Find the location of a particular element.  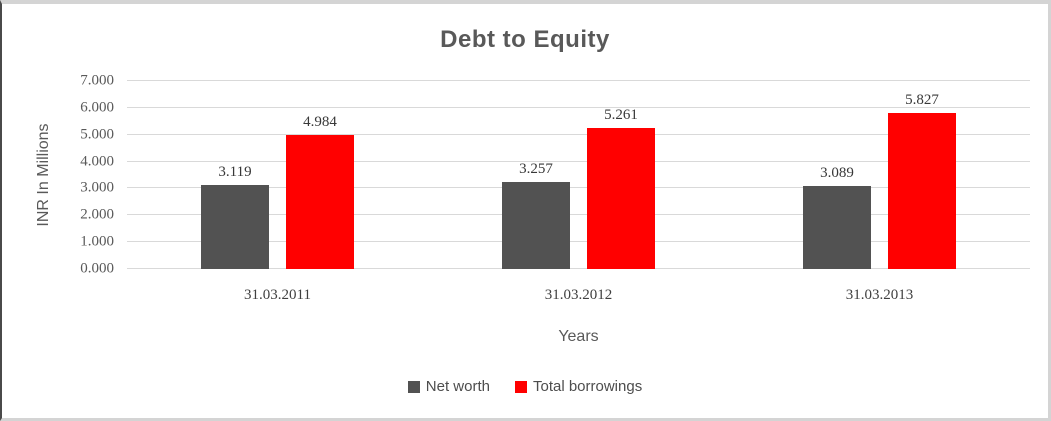

y-tick-label: 1.000 is located at coordinates (97, 241).